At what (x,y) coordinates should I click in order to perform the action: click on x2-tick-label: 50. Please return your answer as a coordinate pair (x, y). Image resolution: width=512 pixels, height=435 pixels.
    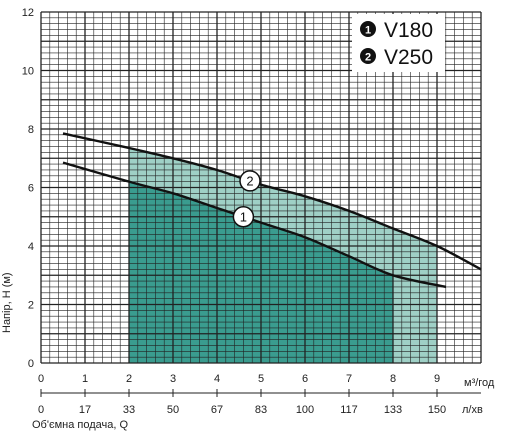
    Looking at the image, I should click on (173, 410).